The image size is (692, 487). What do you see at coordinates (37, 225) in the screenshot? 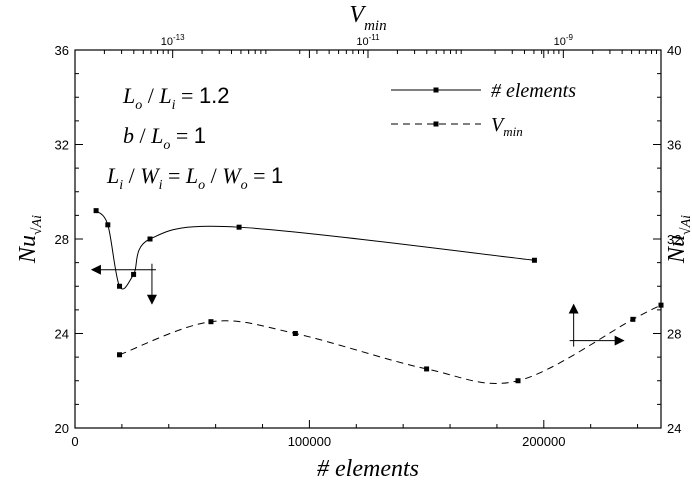
I see `y-axis-title-sub: √Ai` at bounding box center [37, 225].